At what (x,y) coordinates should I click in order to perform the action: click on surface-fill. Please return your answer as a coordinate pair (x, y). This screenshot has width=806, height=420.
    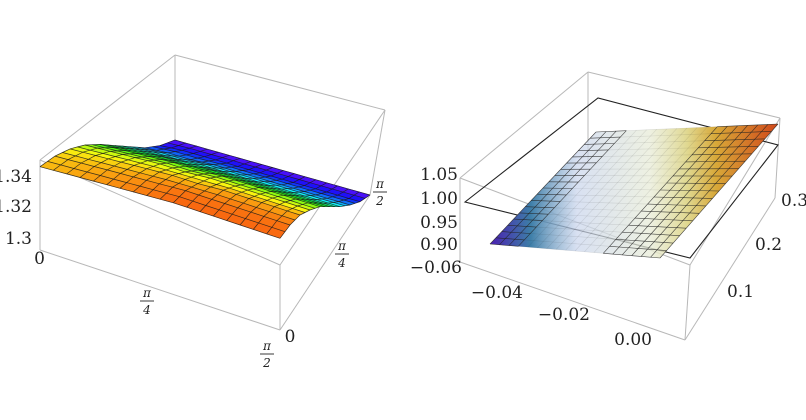
    Looking at the image, I should click on (634, 191).